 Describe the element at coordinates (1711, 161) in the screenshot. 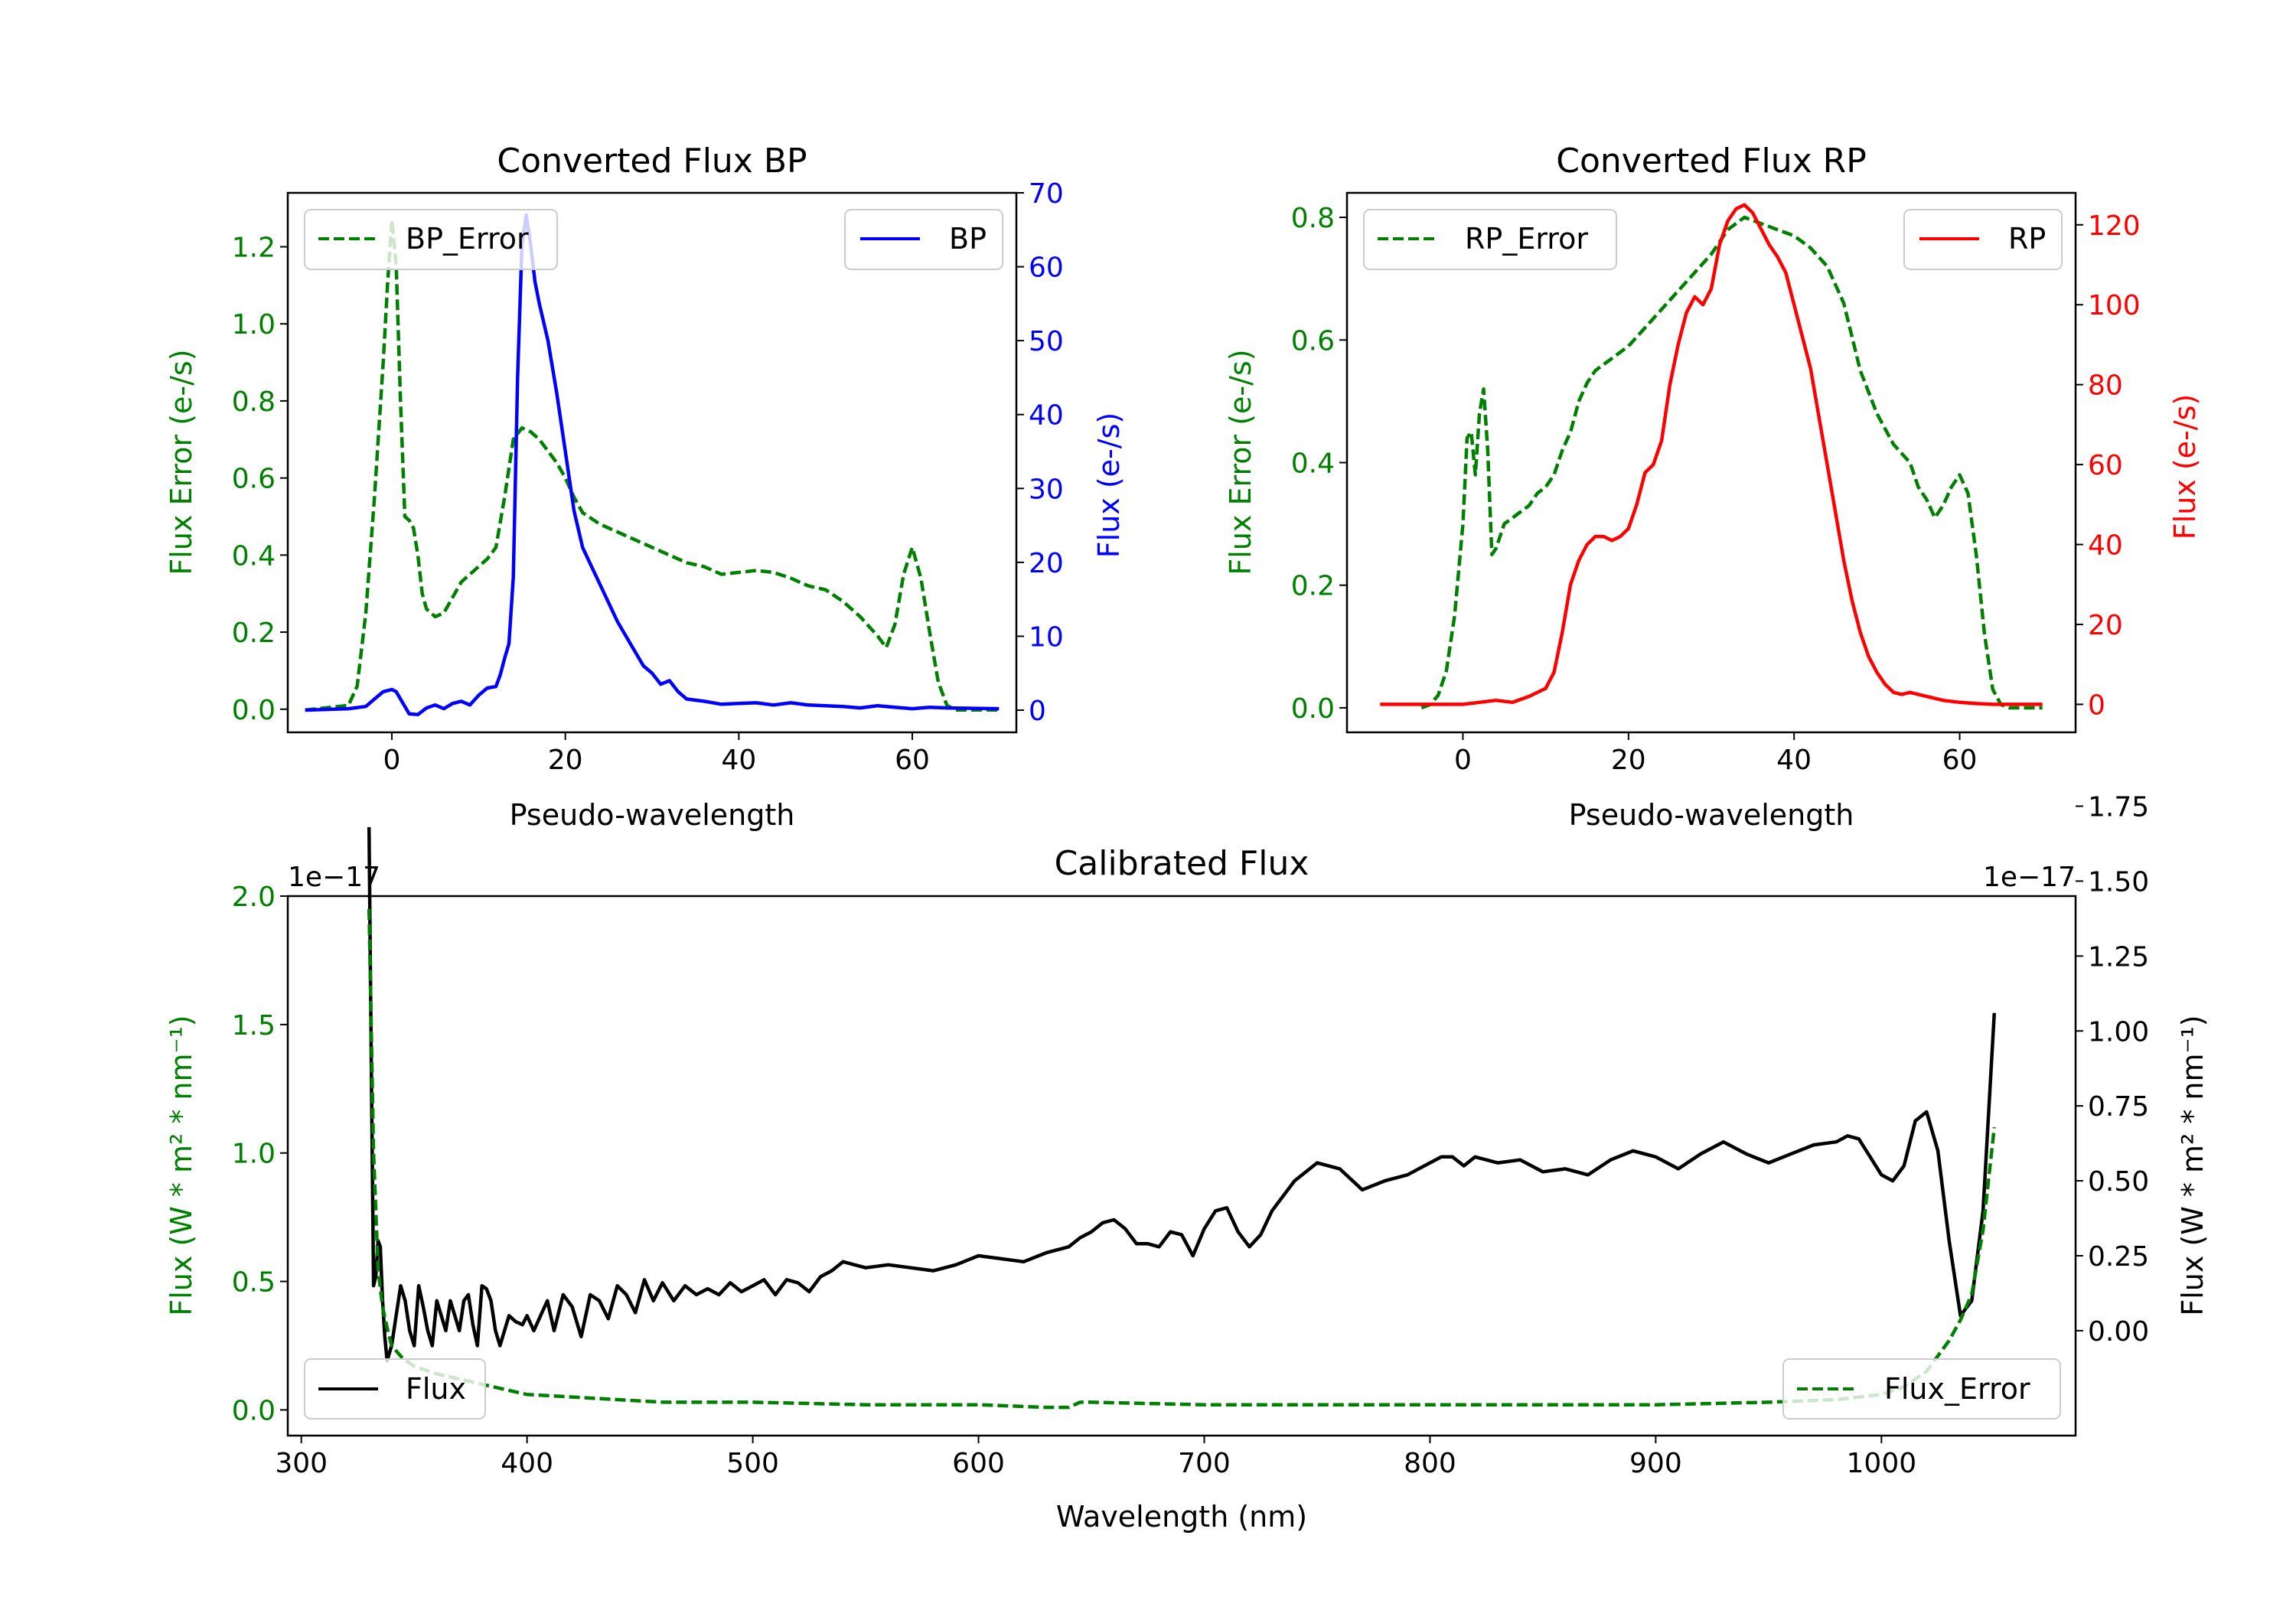

I see `rp-title: Converted Flux RP` at that location.